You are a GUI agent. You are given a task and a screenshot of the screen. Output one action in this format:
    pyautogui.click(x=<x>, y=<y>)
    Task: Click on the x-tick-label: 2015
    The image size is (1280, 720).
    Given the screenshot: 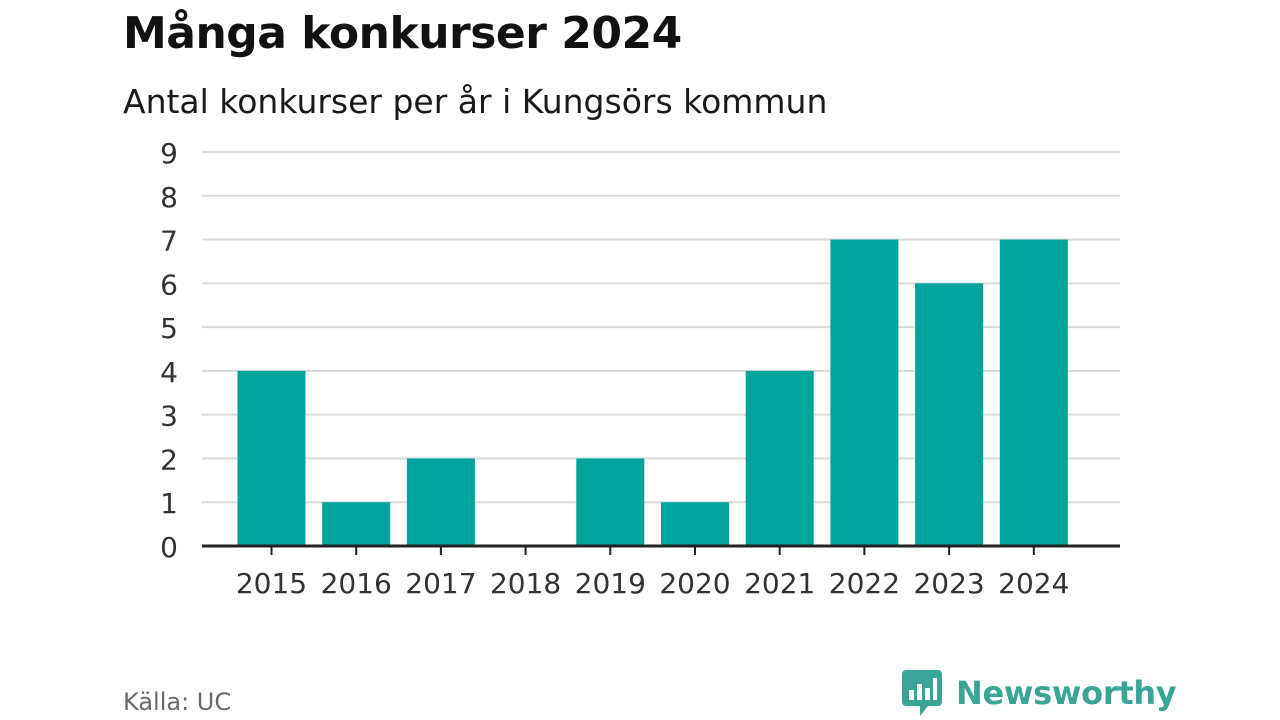 What is the action you would take?
    pyautogui.click(x=271, y=583)
    